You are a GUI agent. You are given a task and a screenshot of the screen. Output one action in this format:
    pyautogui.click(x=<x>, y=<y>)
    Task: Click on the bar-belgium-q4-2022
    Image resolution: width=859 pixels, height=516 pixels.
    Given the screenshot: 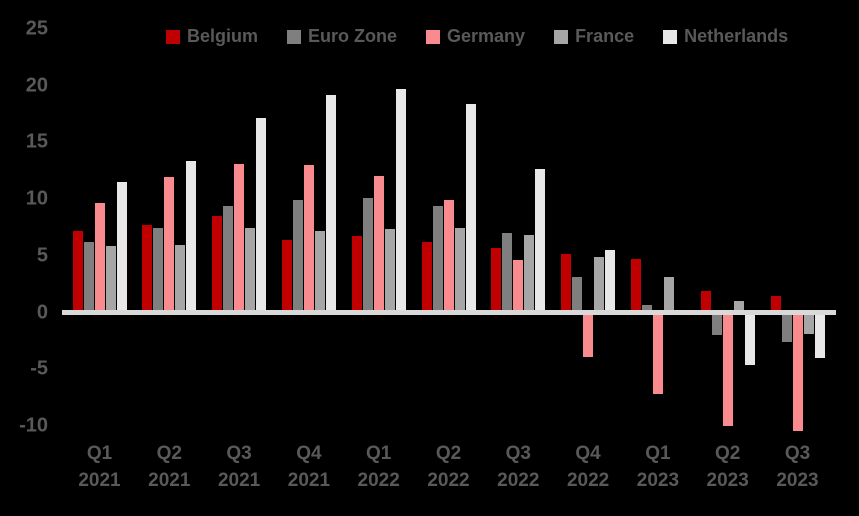 What is the action you would take?
    pyautogui.click(x=566, y=282)
    